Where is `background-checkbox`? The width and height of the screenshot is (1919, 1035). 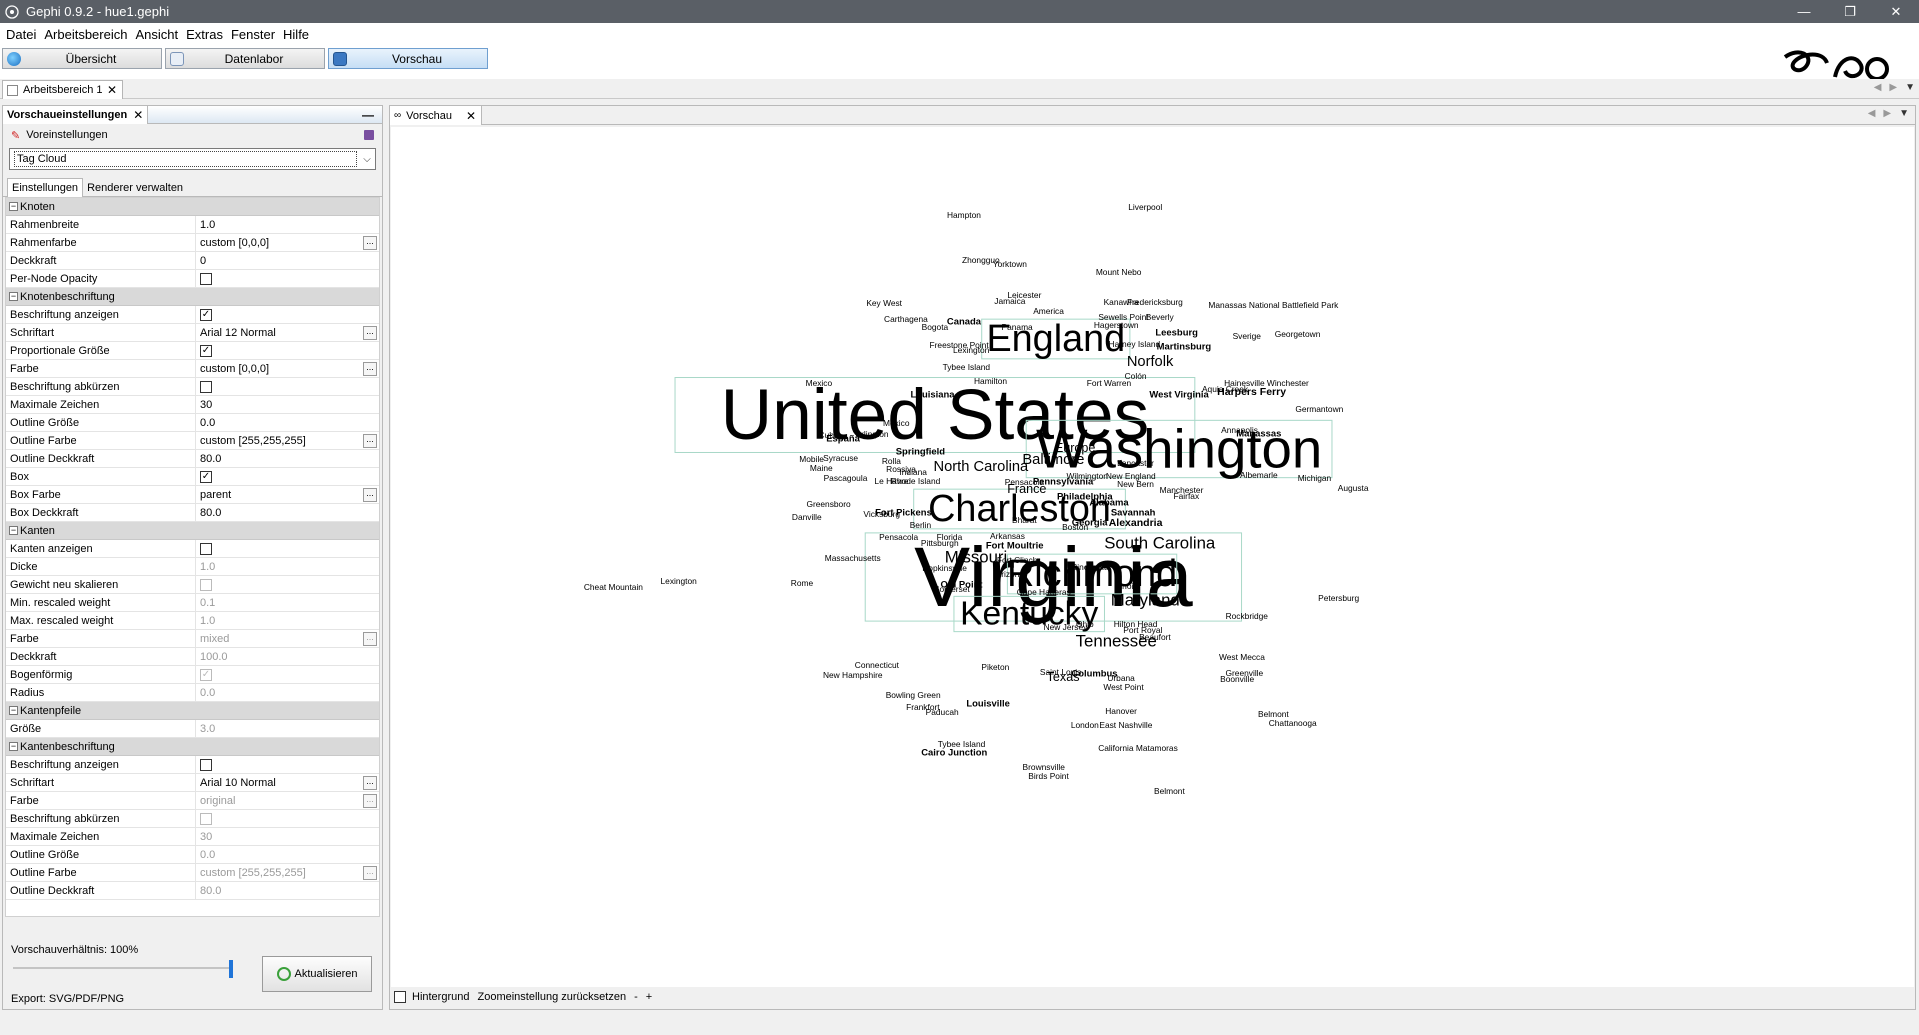
background-checkbox is located at coordinates (400, 997).